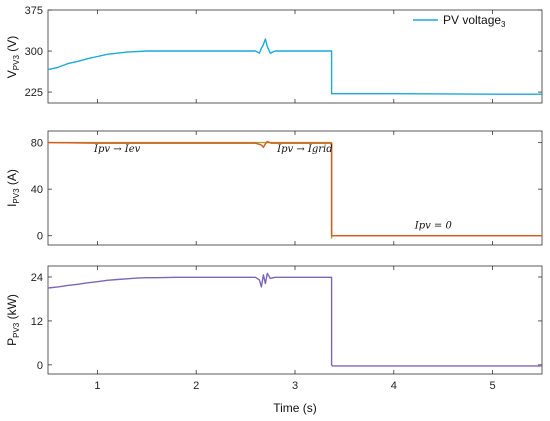 The width and height of the screenshot is (550, 421). Describe the element at coordinates (12, 74) in the screenshot. I see `y-axis-label-main: V` at that location.